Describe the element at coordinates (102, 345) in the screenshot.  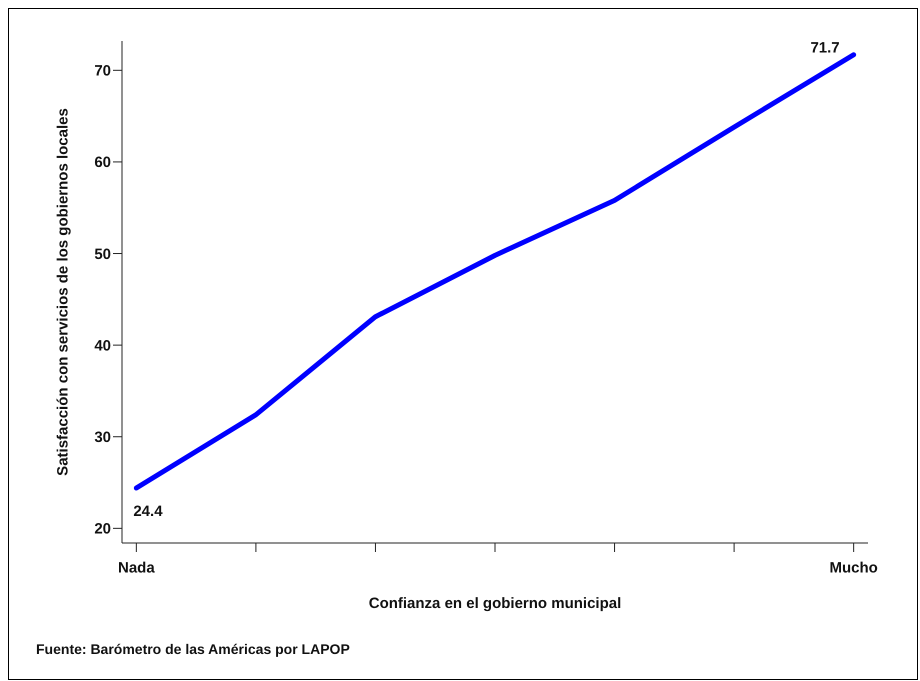
I see `y-tick-label: 40` at that location.